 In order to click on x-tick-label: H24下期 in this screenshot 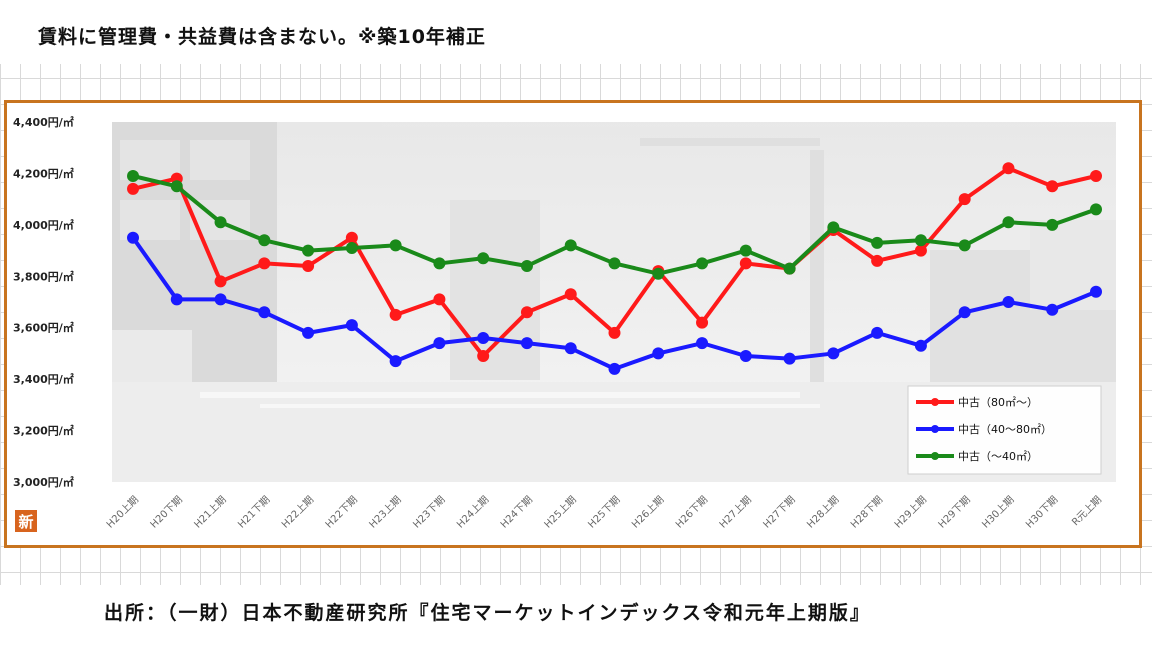, I will do `click(516, 512)`.